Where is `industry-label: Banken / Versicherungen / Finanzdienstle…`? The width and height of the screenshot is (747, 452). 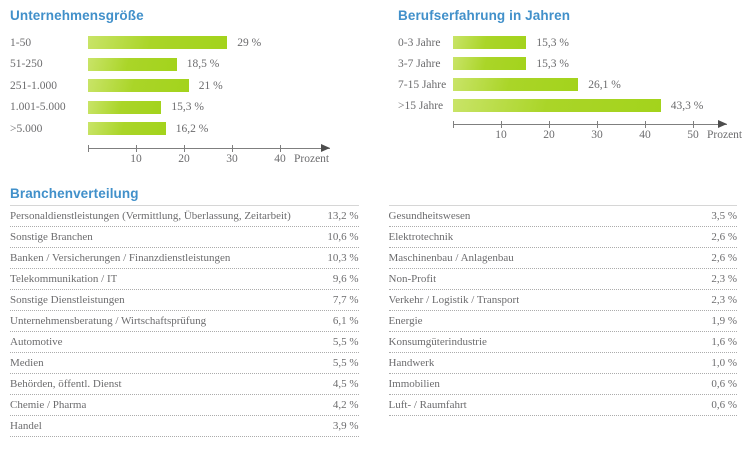
industry-label: Banken / Versicherungen / Finanzdienstle… is located at coordinates (120, 258).